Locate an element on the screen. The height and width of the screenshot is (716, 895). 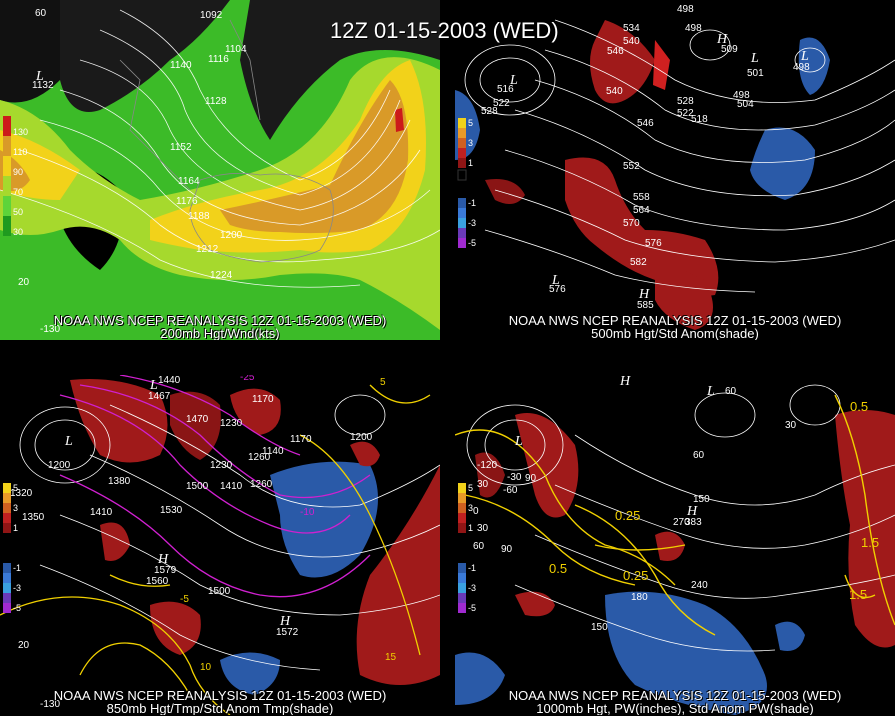
svg-text: -30 is located at coordinates (514, 477).